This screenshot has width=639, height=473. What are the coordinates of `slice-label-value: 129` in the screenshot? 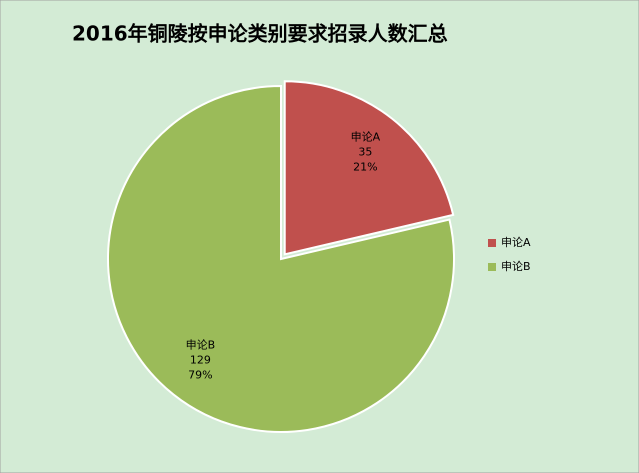 It's located at (200, 360).